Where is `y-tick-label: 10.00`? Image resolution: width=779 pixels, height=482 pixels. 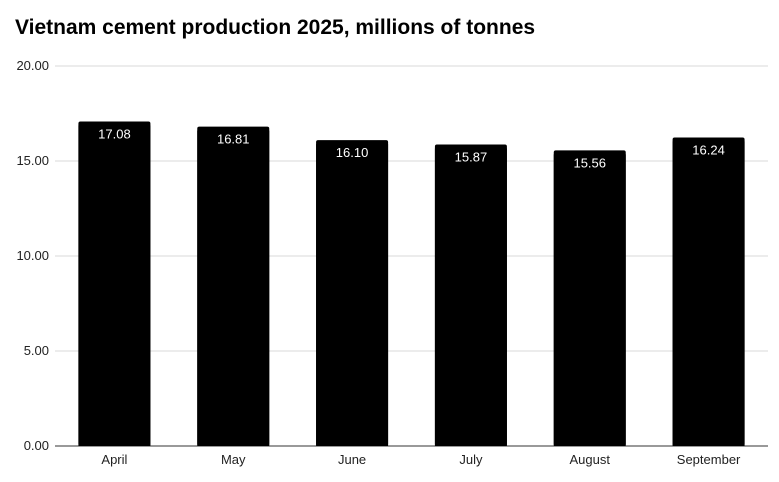
y-tick-label: 10.00 is located at coordinates (32, 255).